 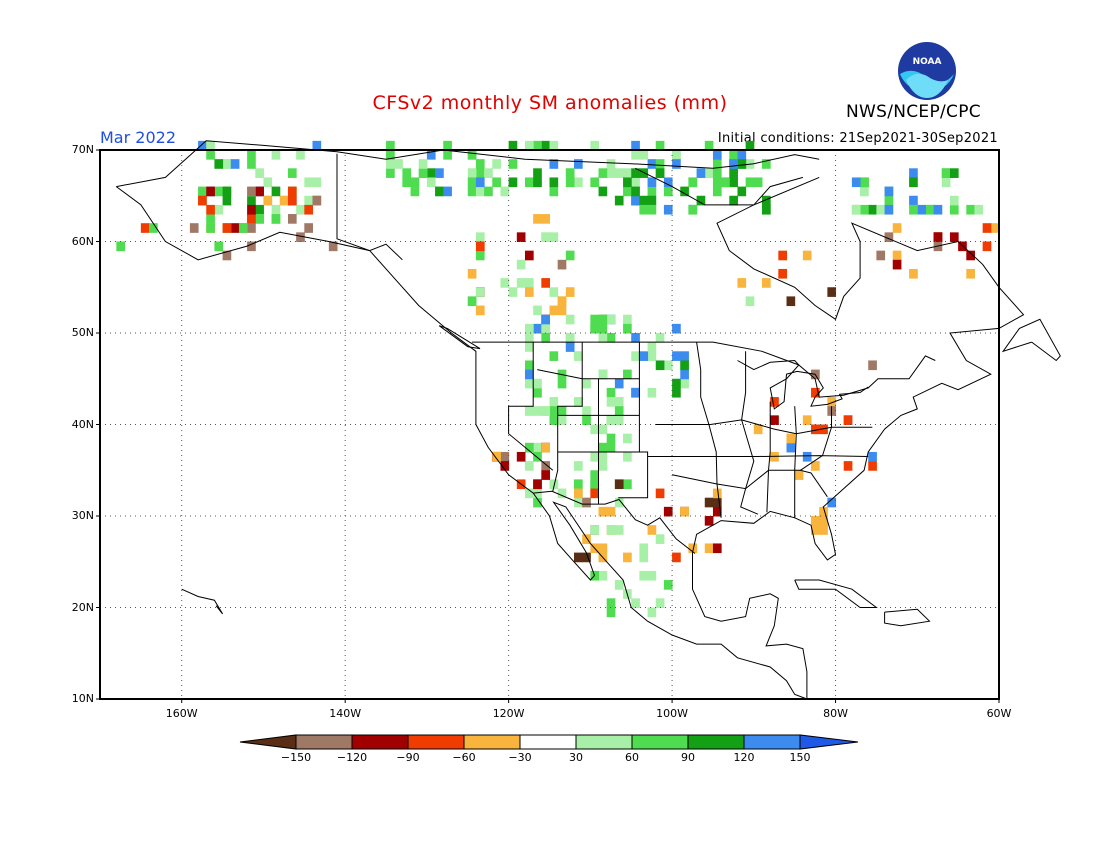 What do you see at coordinates (750, 625) in the screenshot?
I see `gulf-coast` at bounding box center [750, 625].